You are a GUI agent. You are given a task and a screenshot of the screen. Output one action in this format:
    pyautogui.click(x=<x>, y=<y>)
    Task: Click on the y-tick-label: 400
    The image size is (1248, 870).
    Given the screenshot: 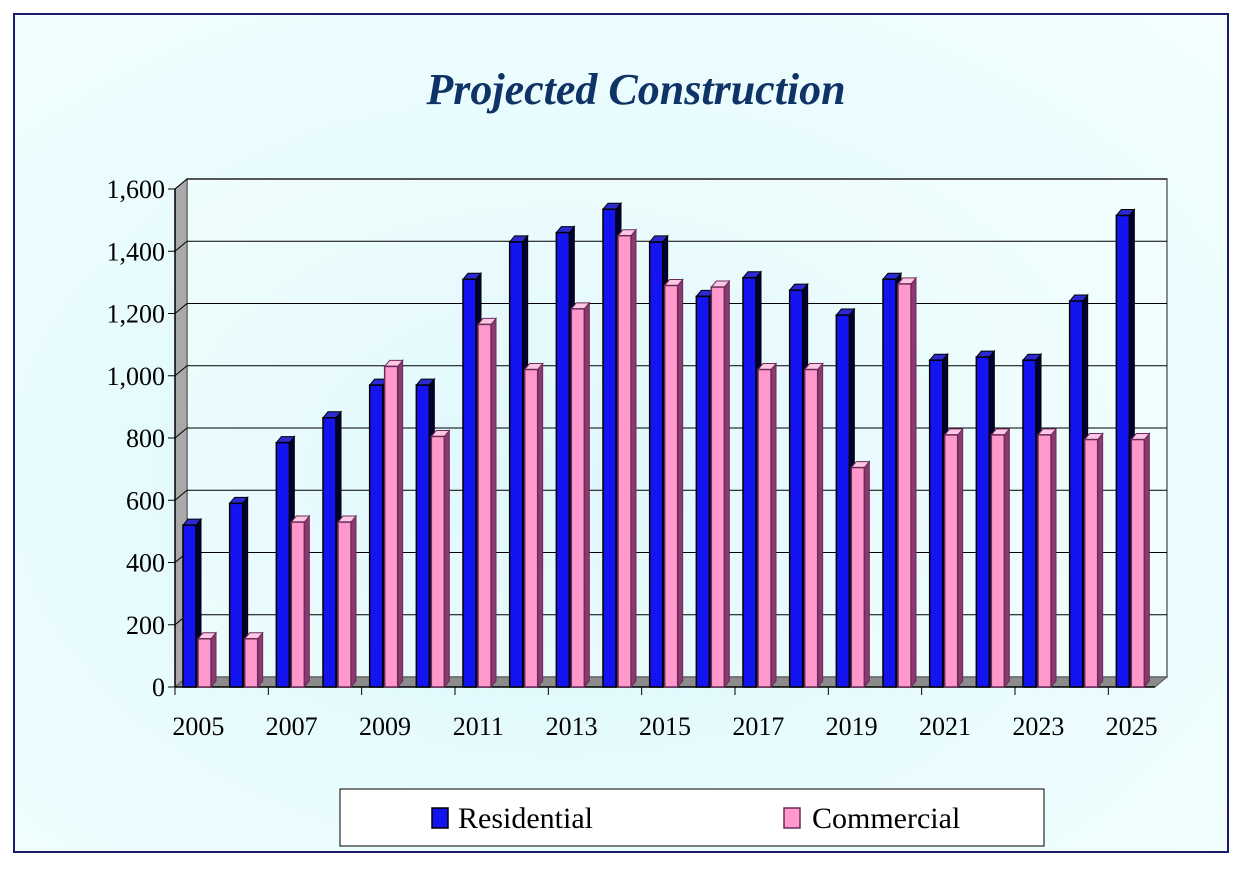 What is the action you would take?
    pyautogui.click(x=145, y=563)
    